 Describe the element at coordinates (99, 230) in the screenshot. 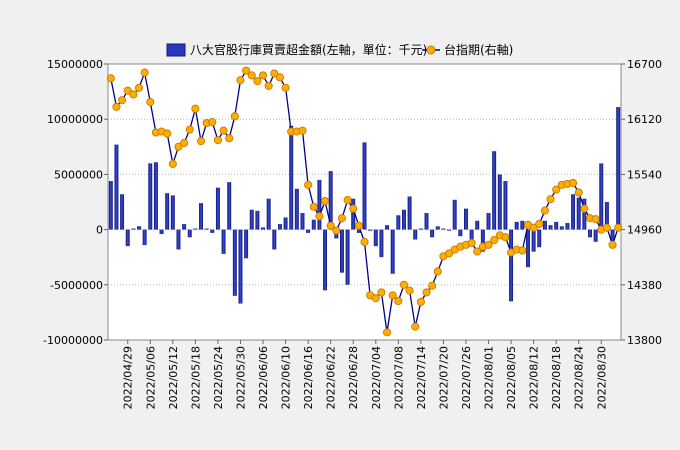

I see `left-tick-label: 0` at that location.